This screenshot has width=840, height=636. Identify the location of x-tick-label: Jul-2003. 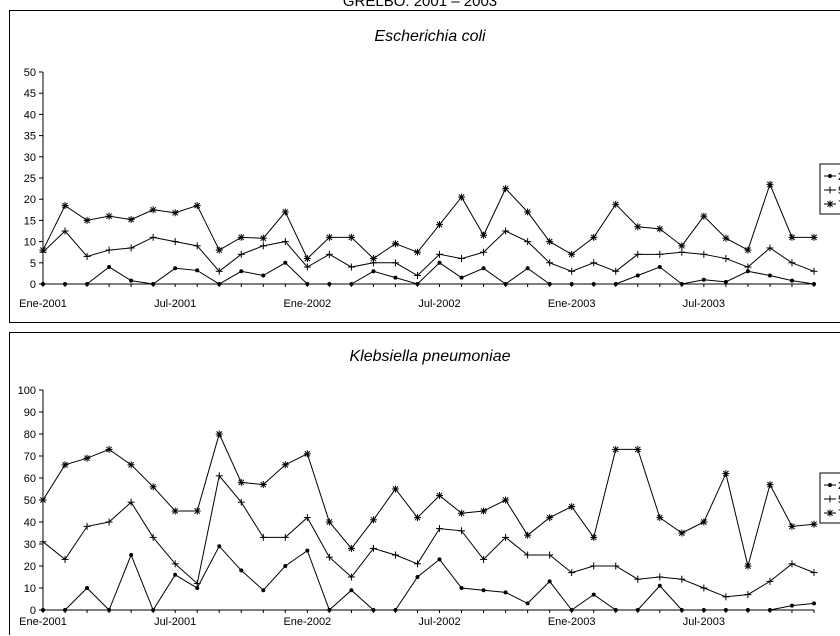
(704, 304).